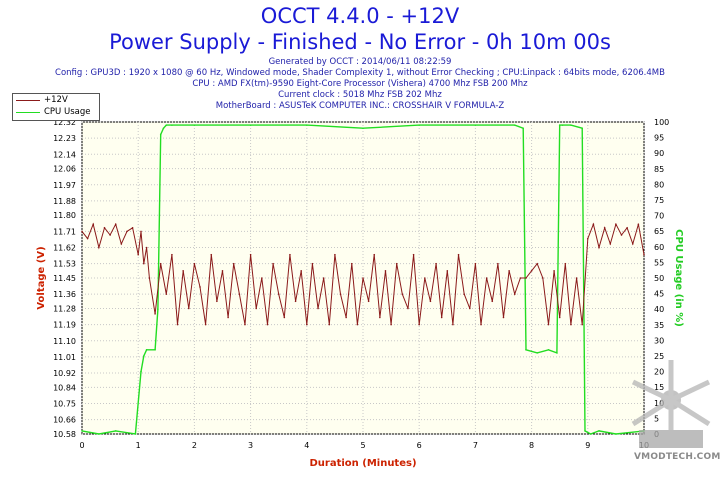 Image resolution: width=720 pixels, height=480 pixels. Describe the element at coordinates (677, 457) in the screenshot. I see `watermark-text: VMODTECH.COM` at that location.